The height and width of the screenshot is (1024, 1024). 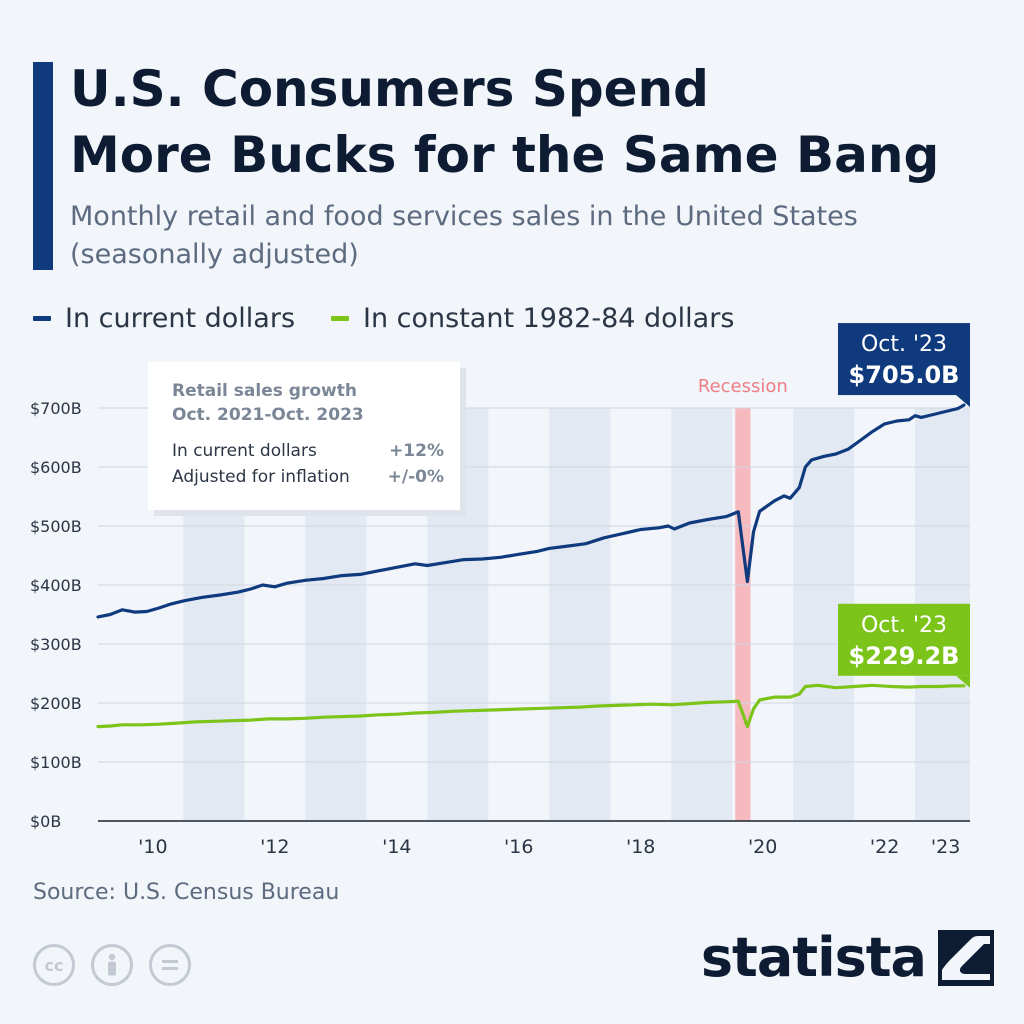 What do you see at coordinates (180, 318) in the screenshot?
I see `legend-label-current: In current dollars` at bounding box center [180, 318].